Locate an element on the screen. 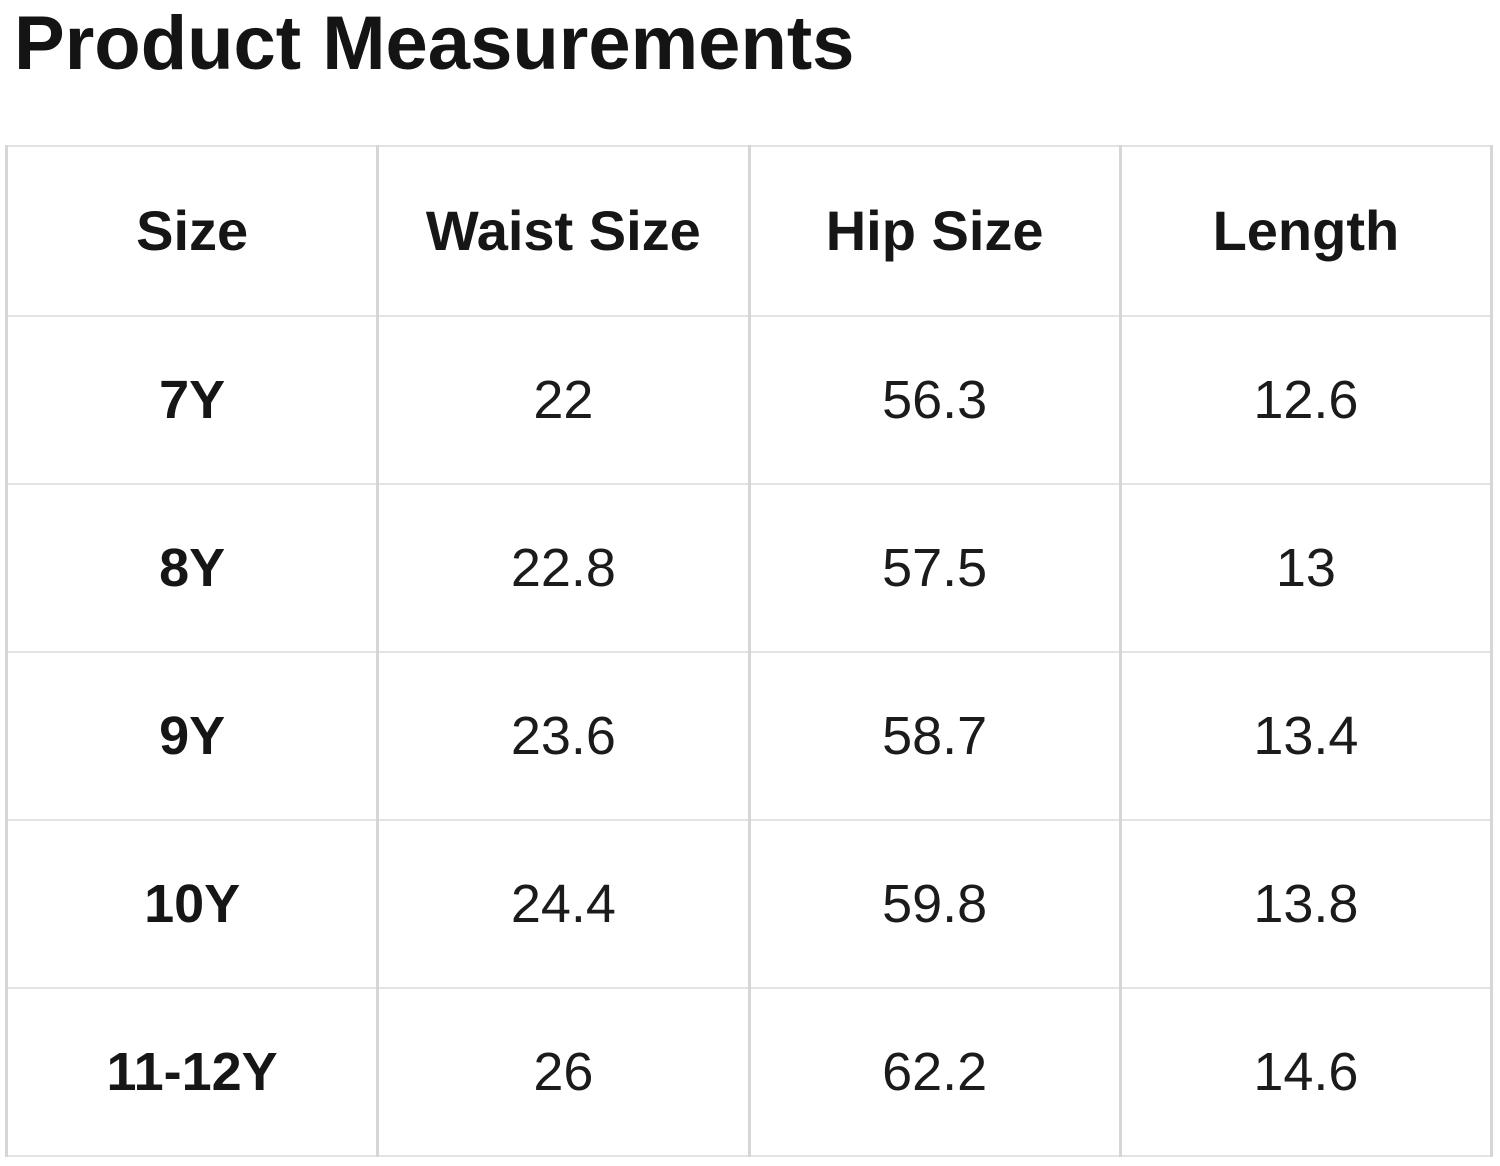 Image resolution: width=1500 pixels, height=1166 pixels. waist-cell: 23.6 is located at coordinates (563, 735).